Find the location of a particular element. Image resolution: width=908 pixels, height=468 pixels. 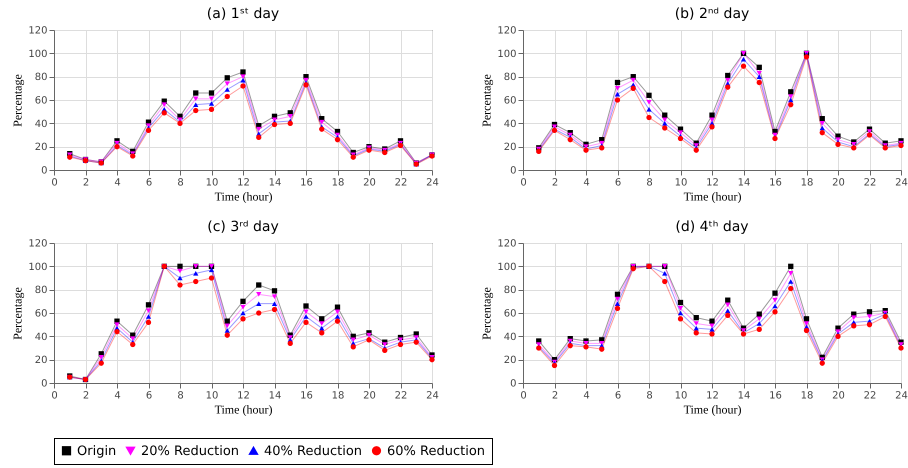

chart-title: (d) 4ᵗʰ day is located at coordinates (712, 227).